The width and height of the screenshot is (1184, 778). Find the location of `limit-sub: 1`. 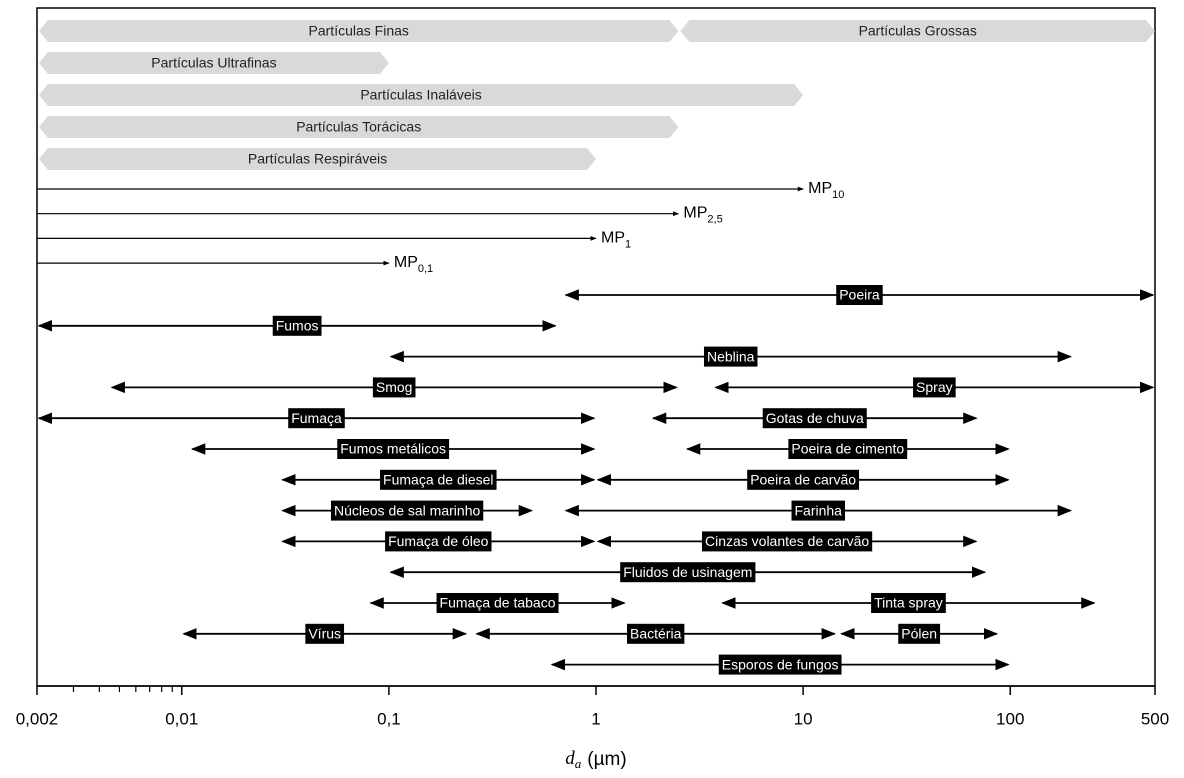

limit-sub: 1 is located at coordinates (628, 244).